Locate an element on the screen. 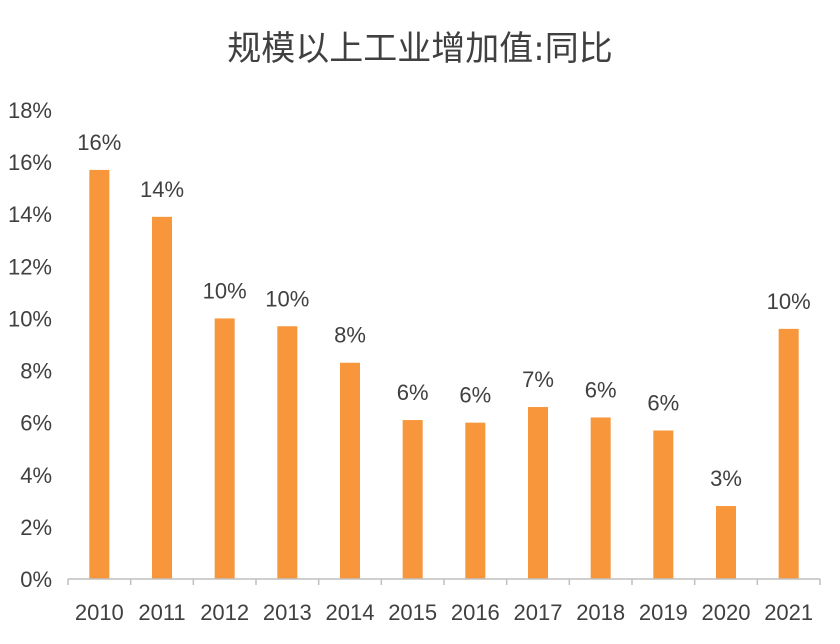  bar-2013 is located at coordinates (287, 452).